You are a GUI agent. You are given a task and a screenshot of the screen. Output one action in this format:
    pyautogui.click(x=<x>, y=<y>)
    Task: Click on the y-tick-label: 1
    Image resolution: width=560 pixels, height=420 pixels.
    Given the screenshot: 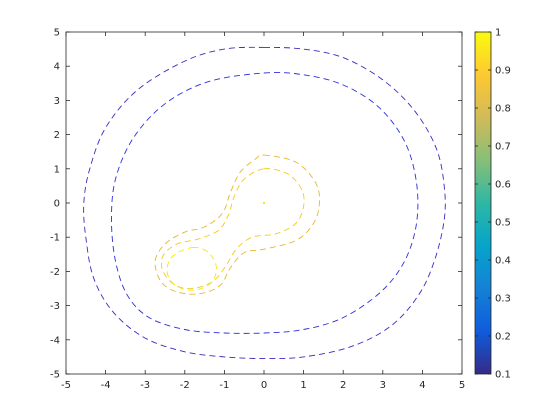 What is the action you would take?
    pyautogui.click(x=57, y=169)
    